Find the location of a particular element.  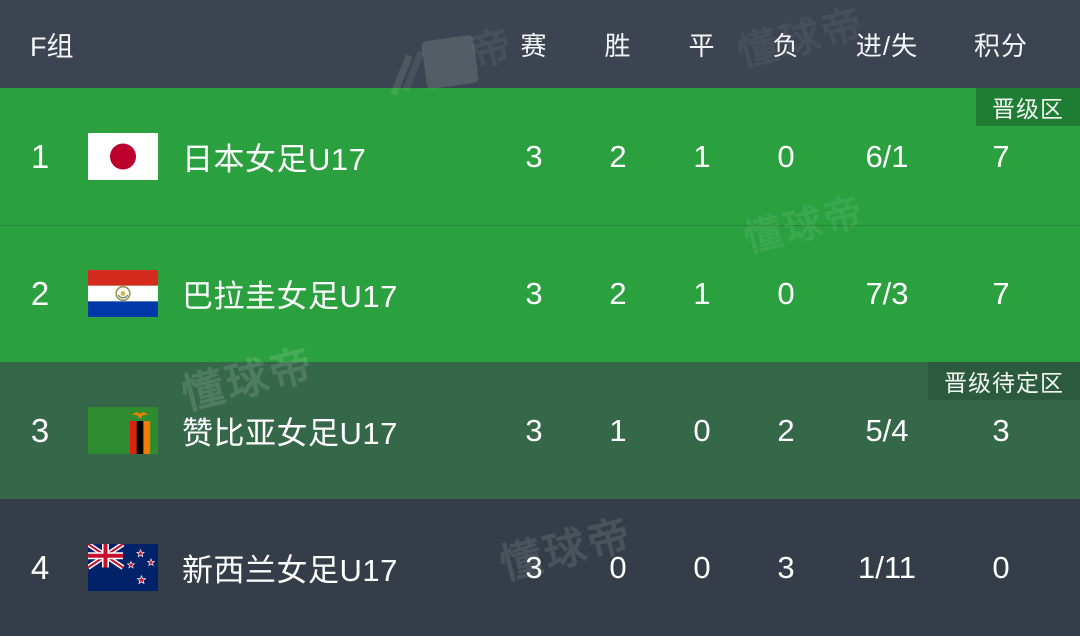

promotion-pending-zone-badge: 晋级待定区 is located at coordinates (1004, 381).